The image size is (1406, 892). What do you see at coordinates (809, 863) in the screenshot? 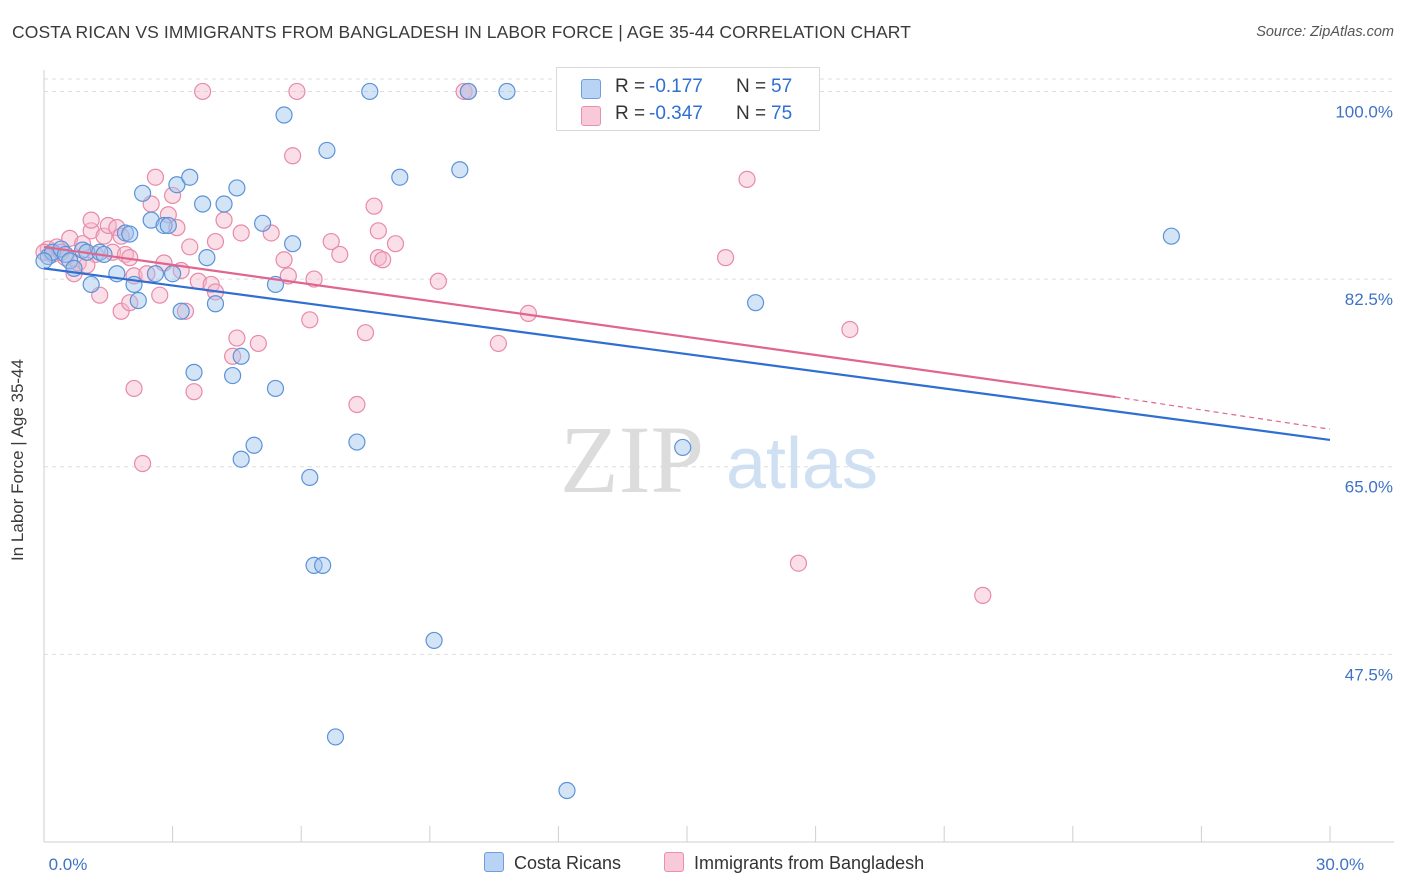
I see `bottom-legend-label: Immigrants from Bangladesh` at bounding box center [809, 863].